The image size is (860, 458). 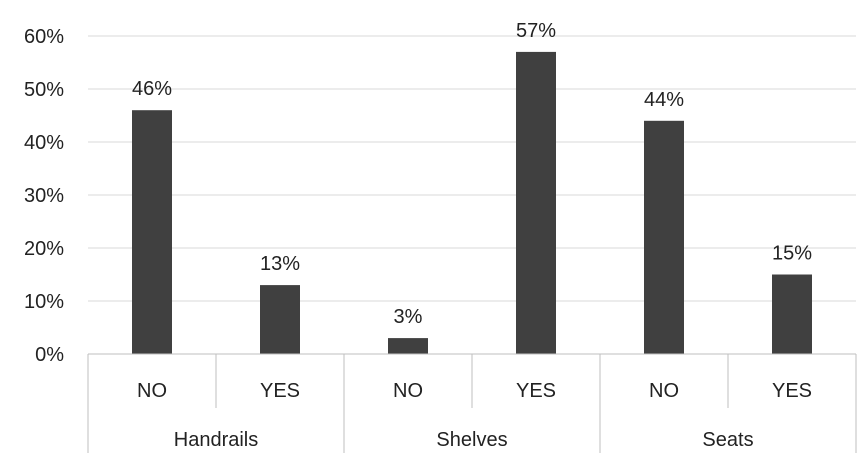 I want to click on data-label: 44%, so click(x=664, y=100).